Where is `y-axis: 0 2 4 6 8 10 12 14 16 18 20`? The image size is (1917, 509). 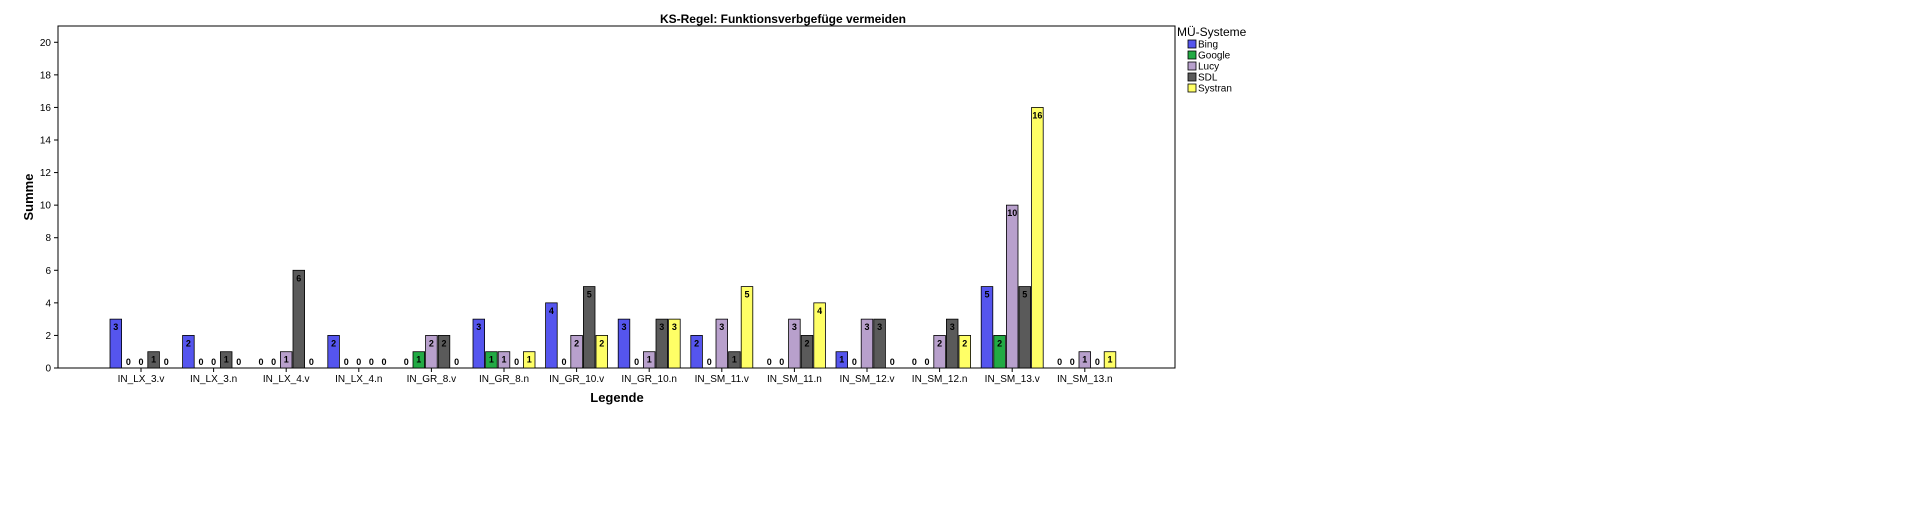 y-axis: 0 2 4 6 8 10 12 14 16 18 20 is located at coordinates (49, 206).